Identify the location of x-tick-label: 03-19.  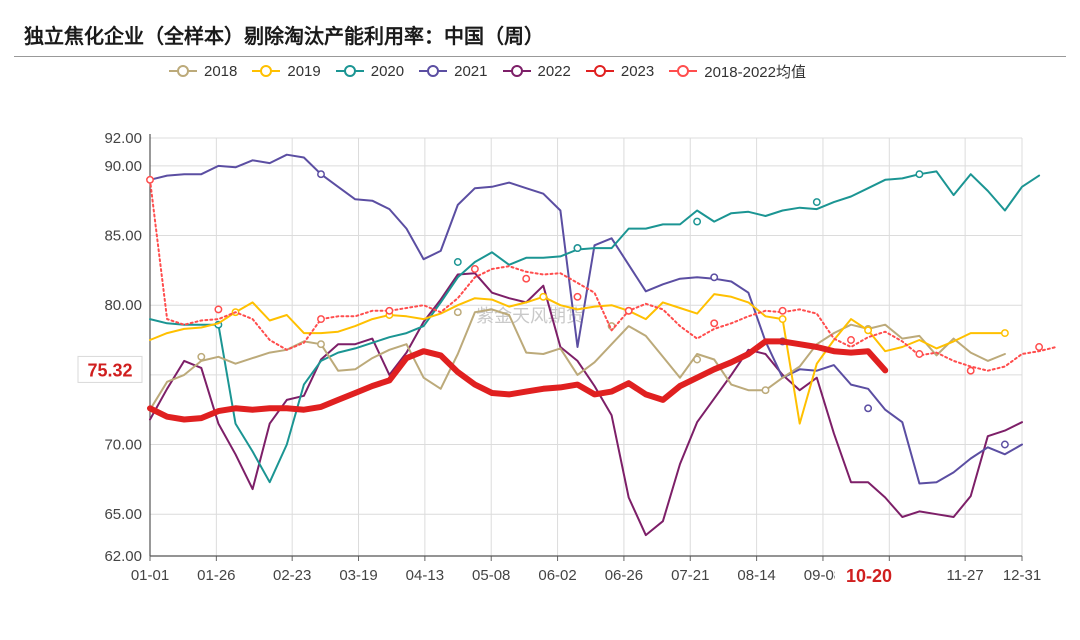
(358, 575).